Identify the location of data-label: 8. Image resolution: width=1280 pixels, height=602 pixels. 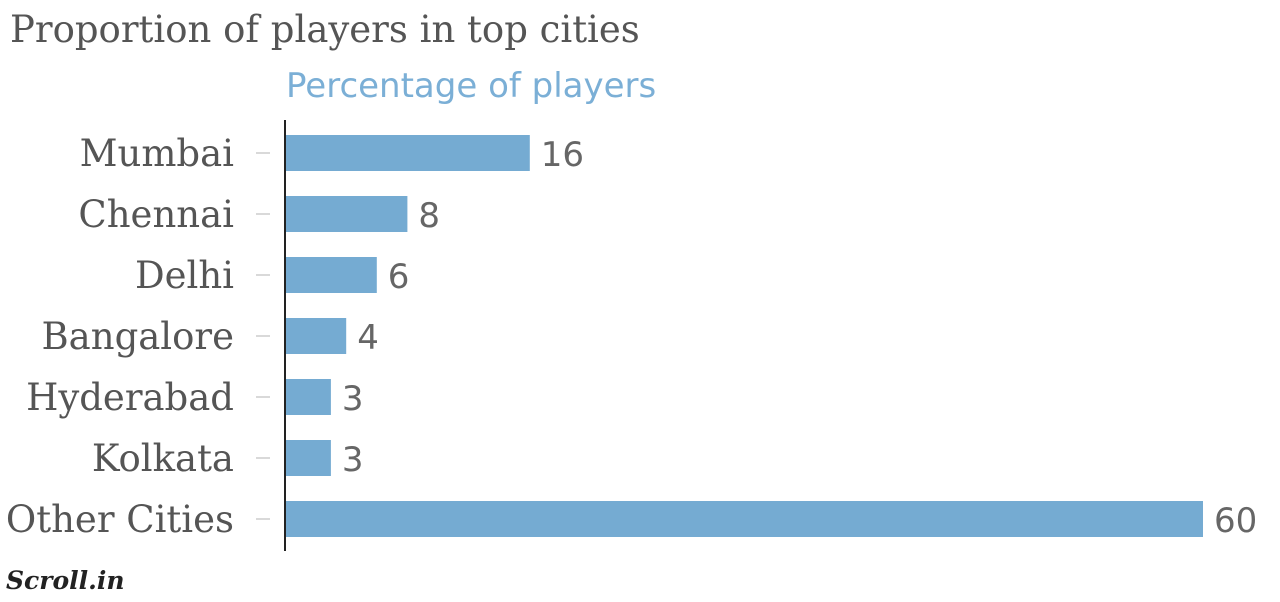
(429, 216).